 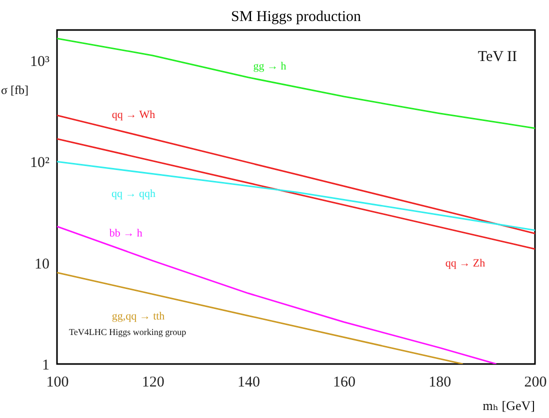 What do you see at coordinates (535, 382) in the screenshot?
I see `x-tick-label: 200` at bounding box center [535, 382].